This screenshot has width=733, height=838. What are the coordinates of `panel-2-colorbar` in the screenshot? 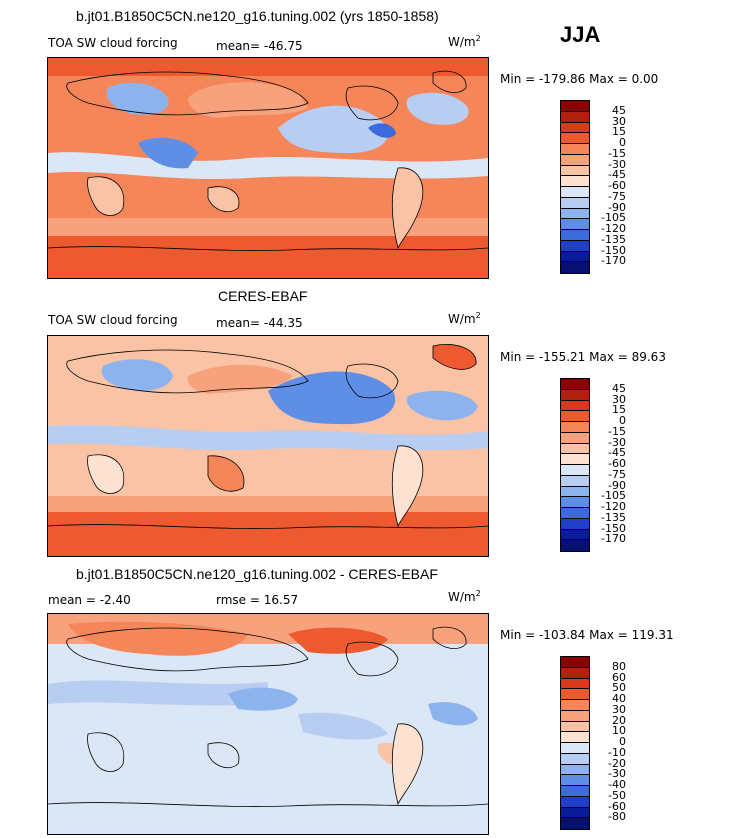 It's located at (575, 465).